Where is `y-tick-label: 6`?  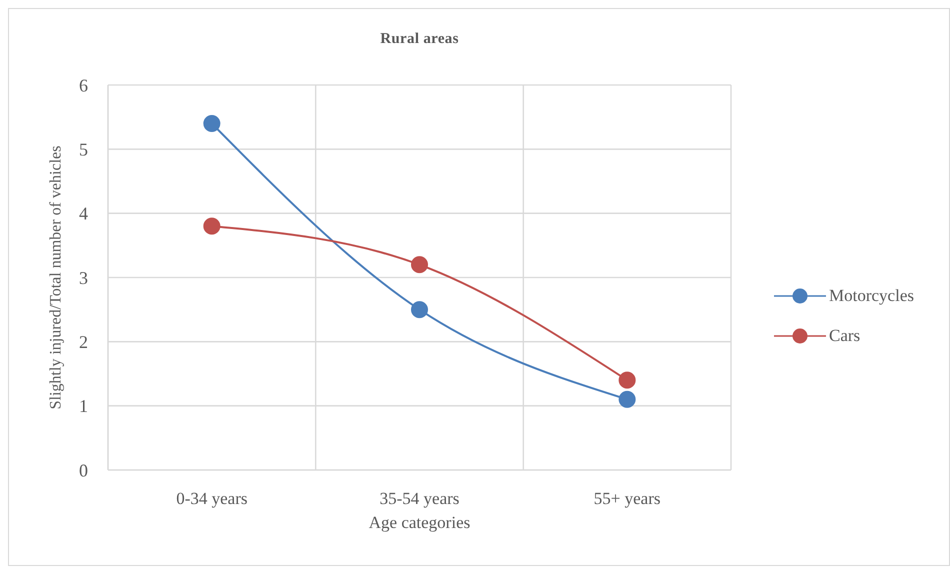
y-tick-label: 6 is located at coordinates (83, 85).